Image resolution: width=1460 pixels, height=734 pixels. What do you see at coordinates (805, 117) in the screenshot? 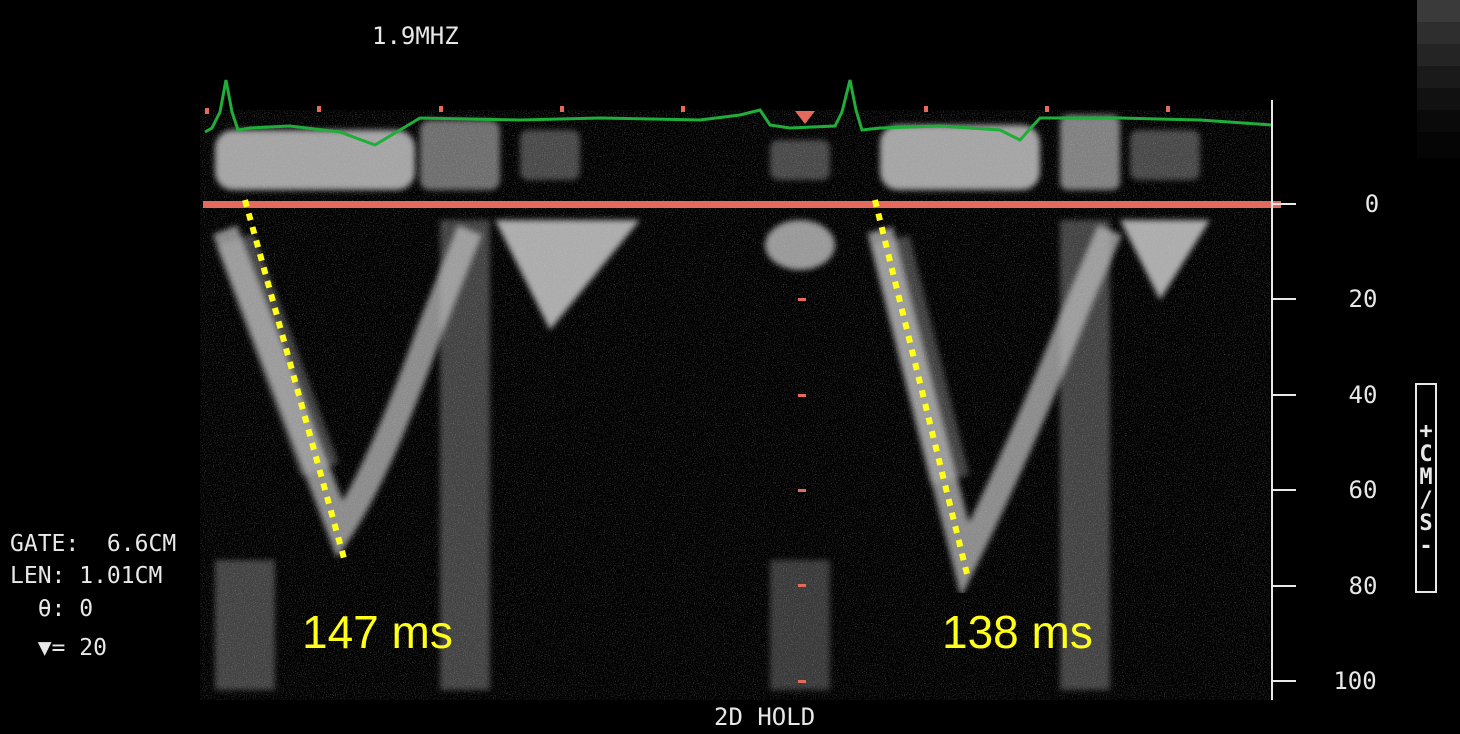
I see `sample-marker-icon` at bounding box center [805, 117].